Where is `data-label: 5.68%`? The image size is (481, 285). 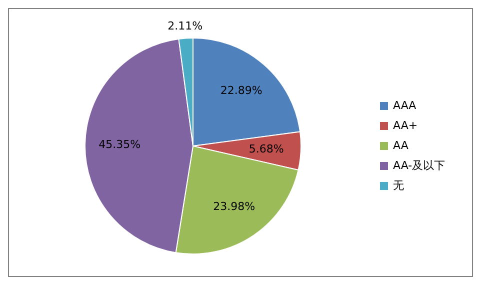 data-label: 5.68% is located at coordinates (266, 149).